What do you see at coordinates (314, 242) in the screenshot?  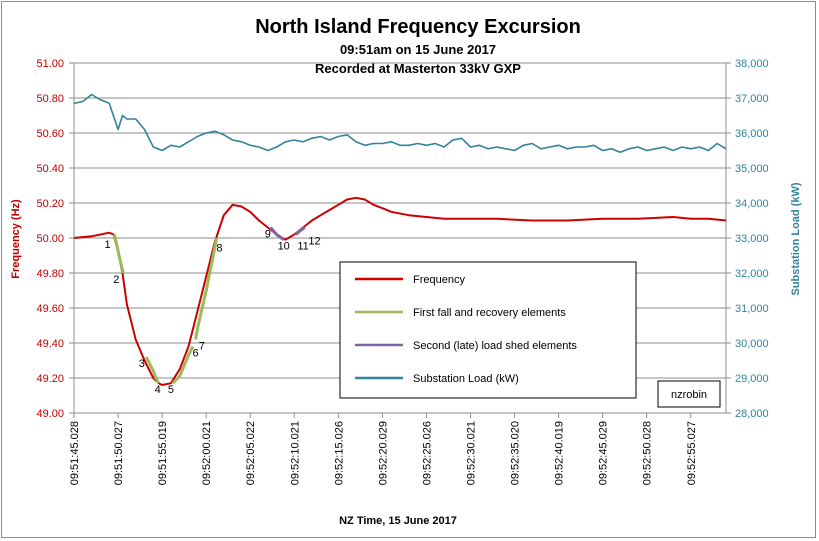 I see `annotation-label: 12` at bounding box center [314, 242].